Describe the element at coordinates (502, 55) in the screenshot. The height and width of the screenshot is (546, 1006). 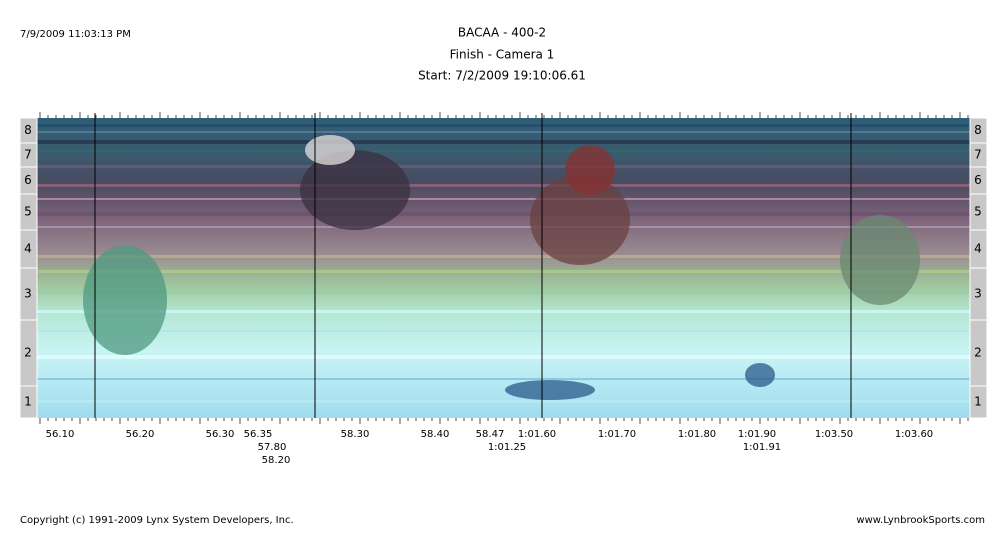
I see `camera: Finish - Camera 1` at that location.